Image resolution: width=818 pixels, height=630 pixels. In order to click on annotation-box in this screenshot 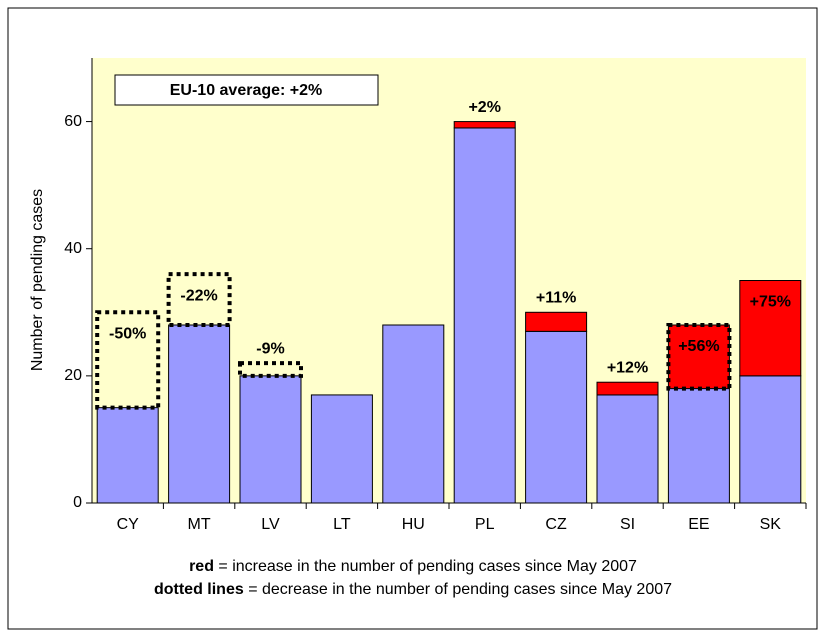, I will do `click(246, 90)`.